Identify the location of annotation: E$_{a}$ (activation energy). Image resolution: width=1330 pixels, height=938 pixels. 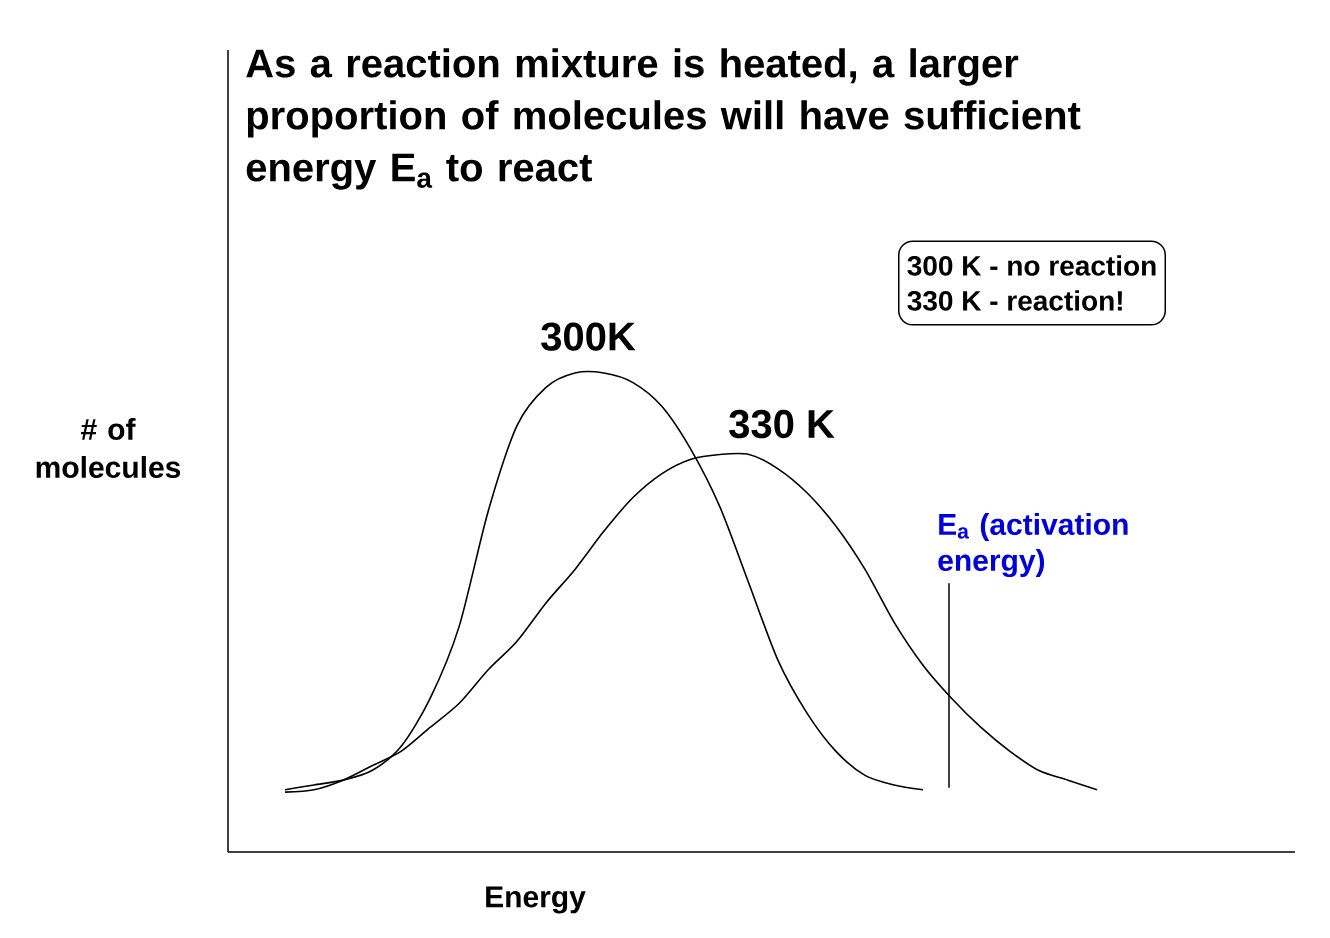
(1033, 545).